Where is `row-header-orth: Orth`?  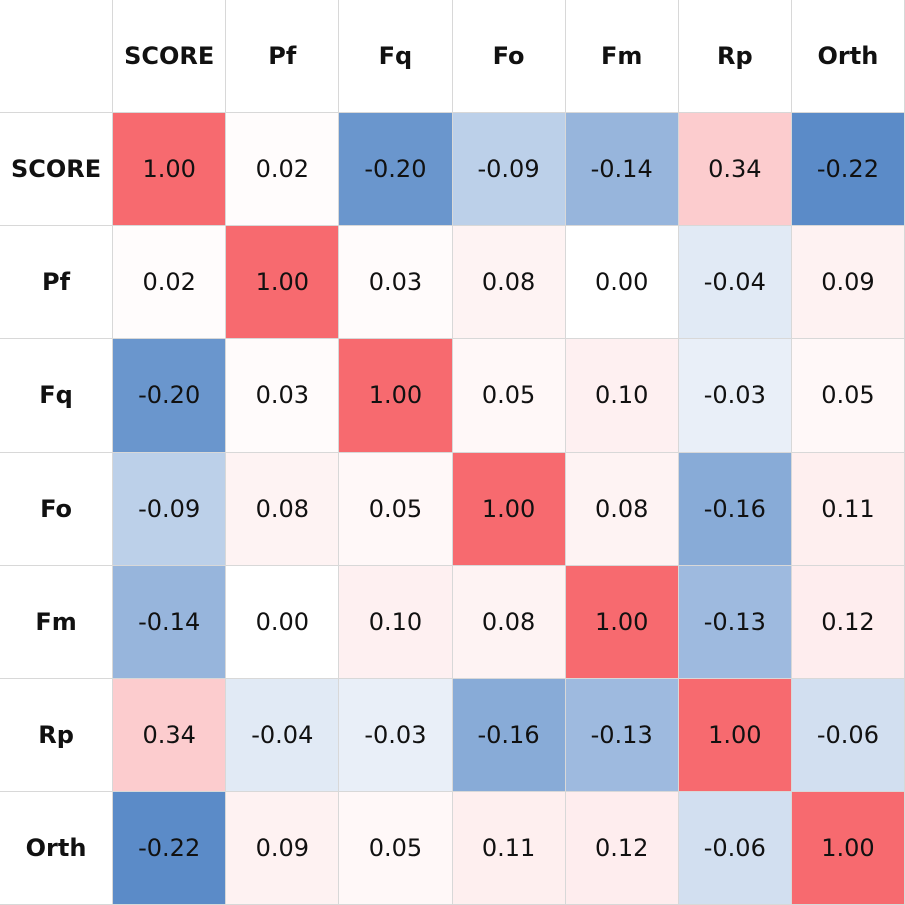
row-header-orth: Orth is located at coordinates (57, 848).